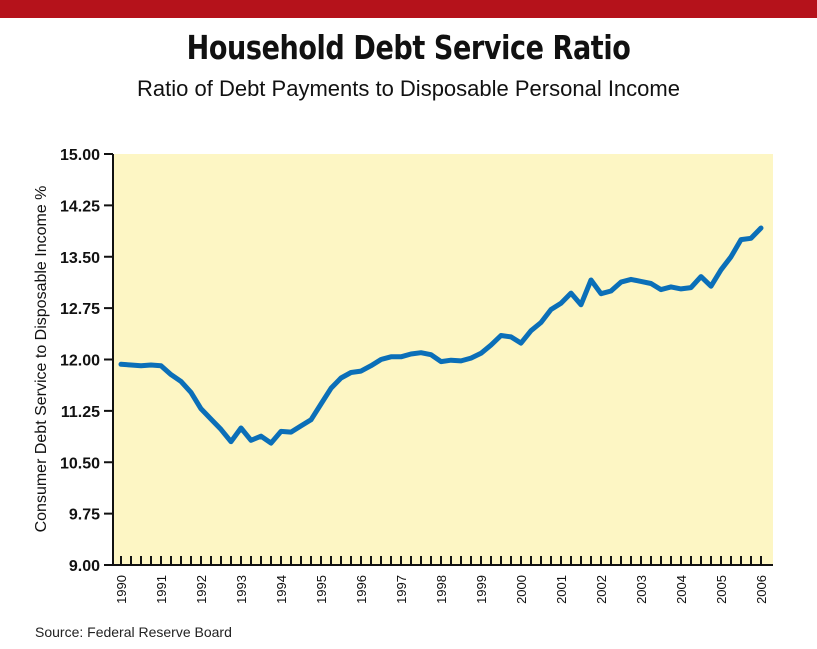 This screenshot has width=817, height=649. Describe the element at coordinates (408, 47) in the screenshot. I see `chart-title: Household Debt Service Ratio` at that location.